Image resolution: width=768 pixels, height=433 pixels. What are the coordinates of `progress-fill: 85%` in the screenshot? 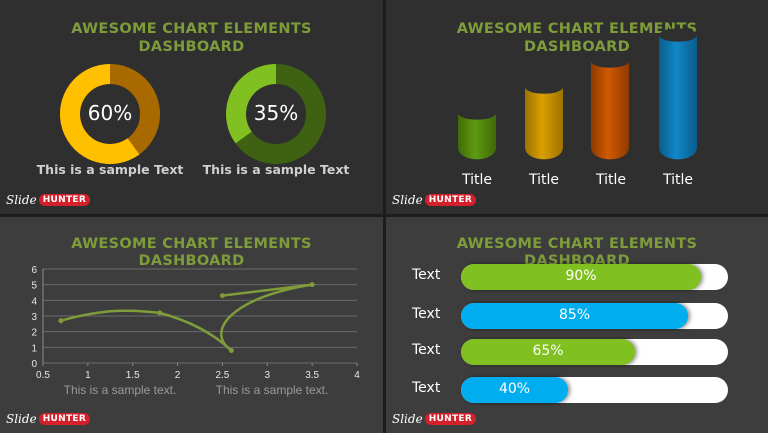 It's located at (574, 316).